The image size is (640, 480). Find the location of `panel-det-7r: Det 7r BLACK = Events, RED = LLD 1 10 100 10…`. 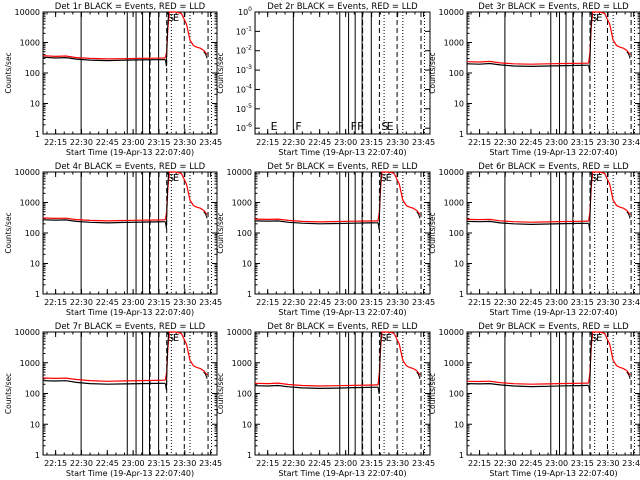

panel-det-7r: Det 7r BLACK = Events, RED = LLD 1 10 100 10… is located at coordinates (113, 400).